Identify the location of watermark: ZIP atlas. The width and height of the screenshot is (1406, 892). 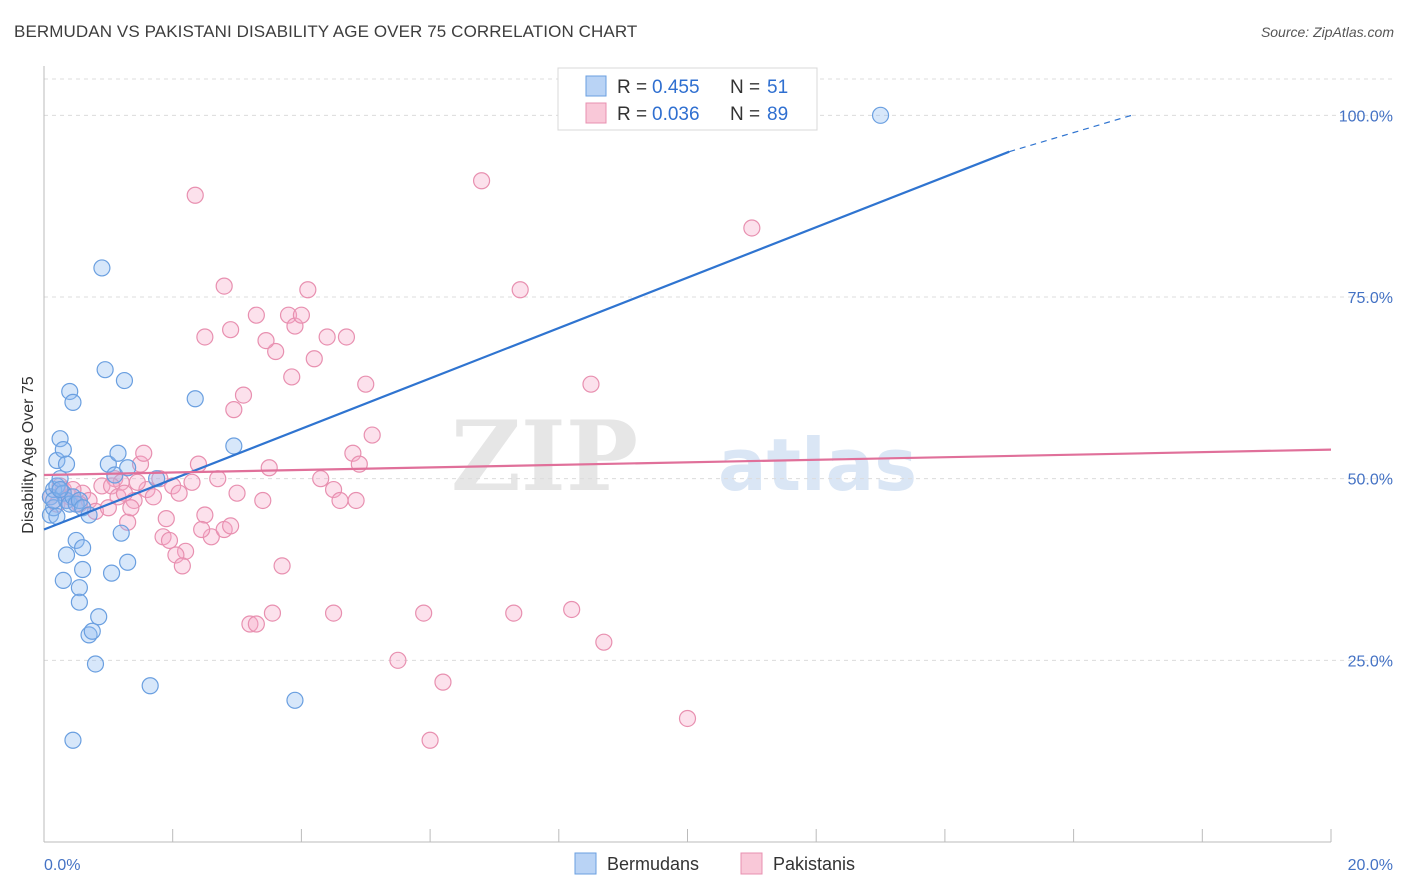
(684, 456).